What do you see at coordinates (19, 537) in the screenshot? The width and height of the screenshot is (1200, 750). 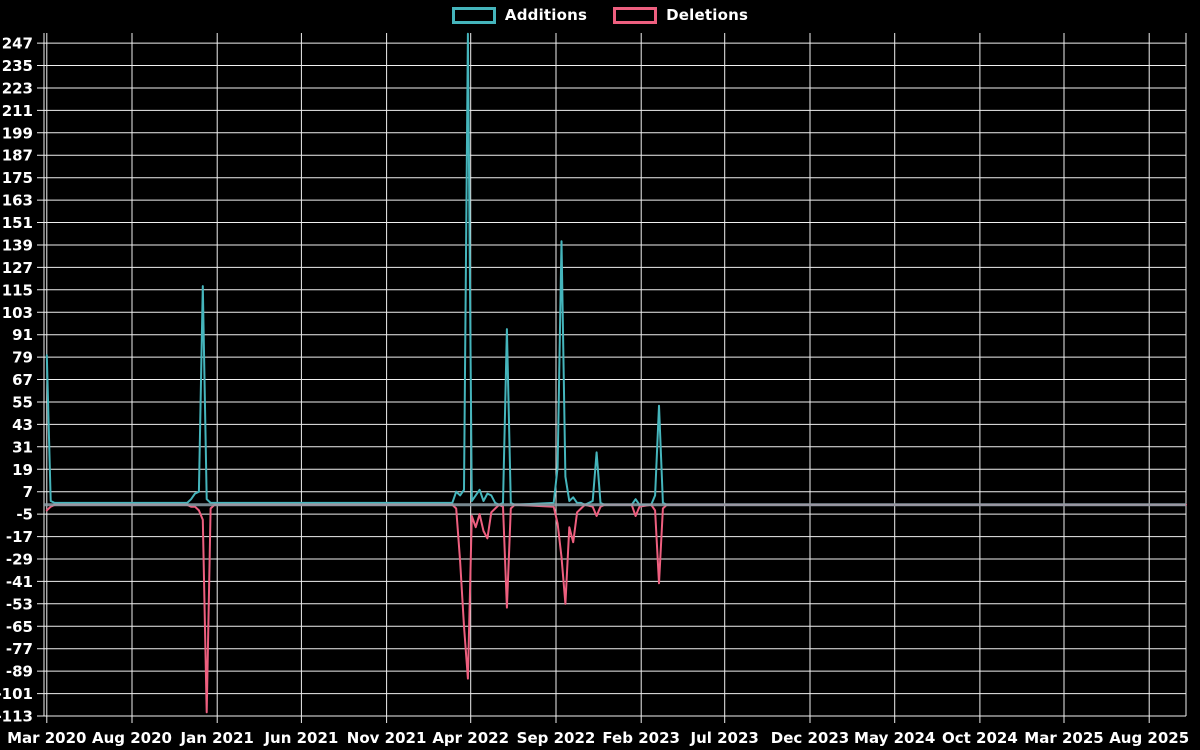 I see `y-tick-label: -17` at bounding box center [19, 537].